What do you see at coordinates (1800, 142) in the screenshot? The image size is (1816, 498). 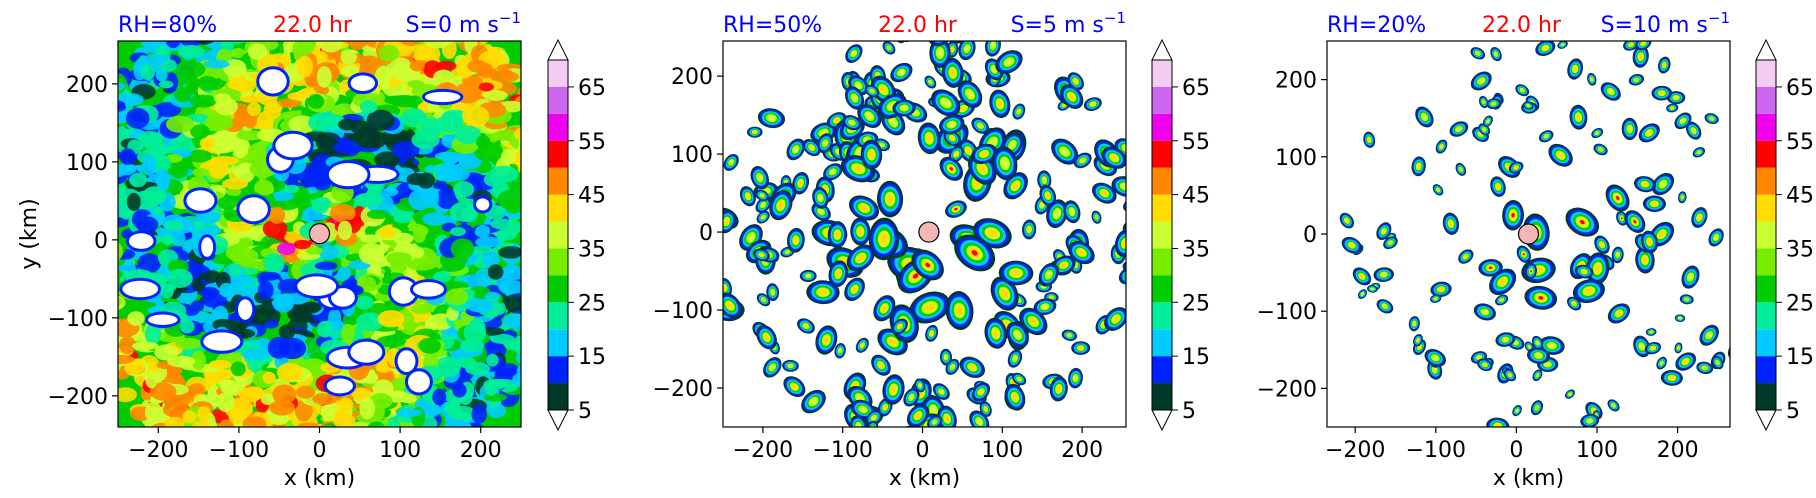 I see `colorbar-tick-label: 55` at bounding box center [1800, 142].